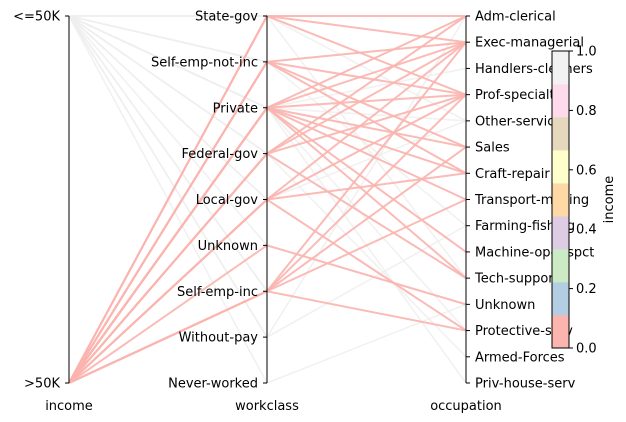  Describe the element at coordinates (534, 69) in the screenshot. I see `tick-label-occupation-2: Handlers-cleaners` at that location.